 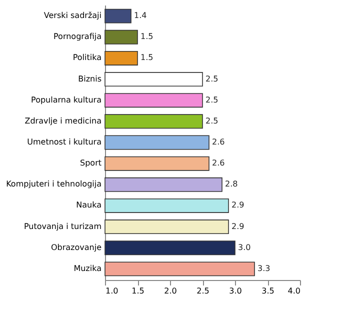 What do you see at coordinates (73, 15) in the screenshot?
I see `y-tick-label: Verski sadržaji` at bounding box center [73, 15].